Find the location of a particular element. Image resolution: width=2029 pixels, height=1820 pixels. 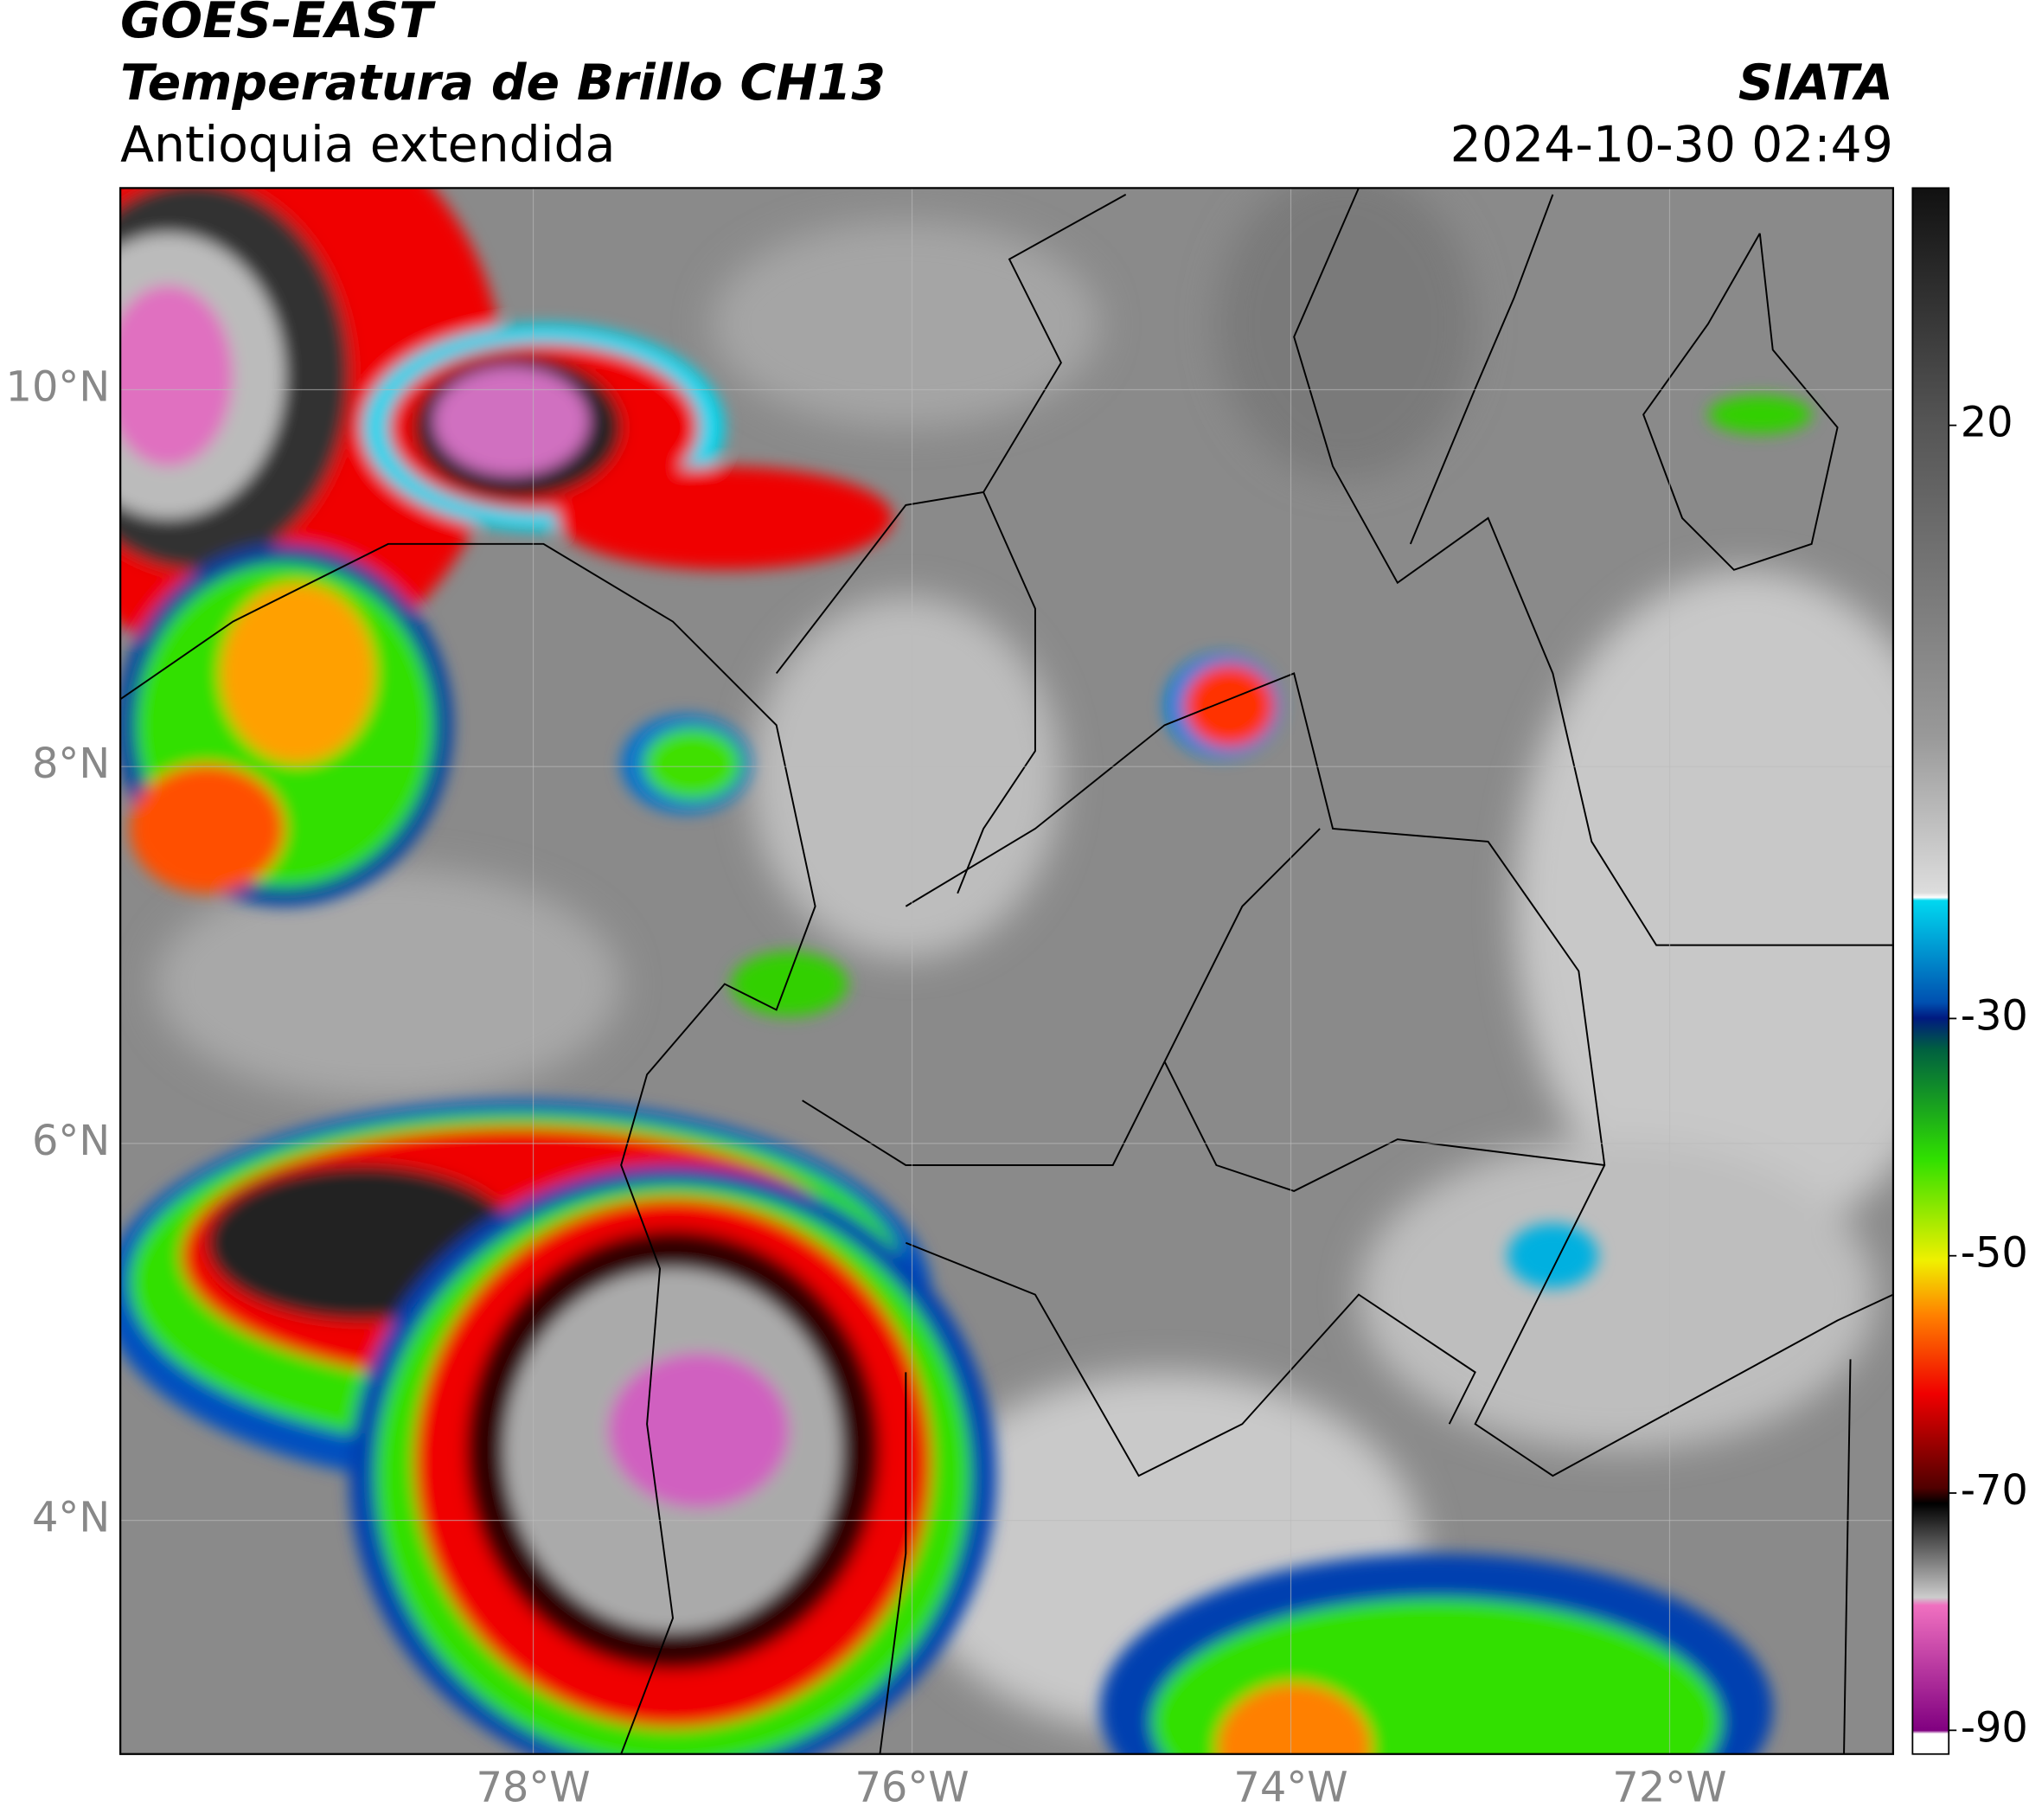

colorbar-tick-label: -50 is located at coordinates (1994, 1254).